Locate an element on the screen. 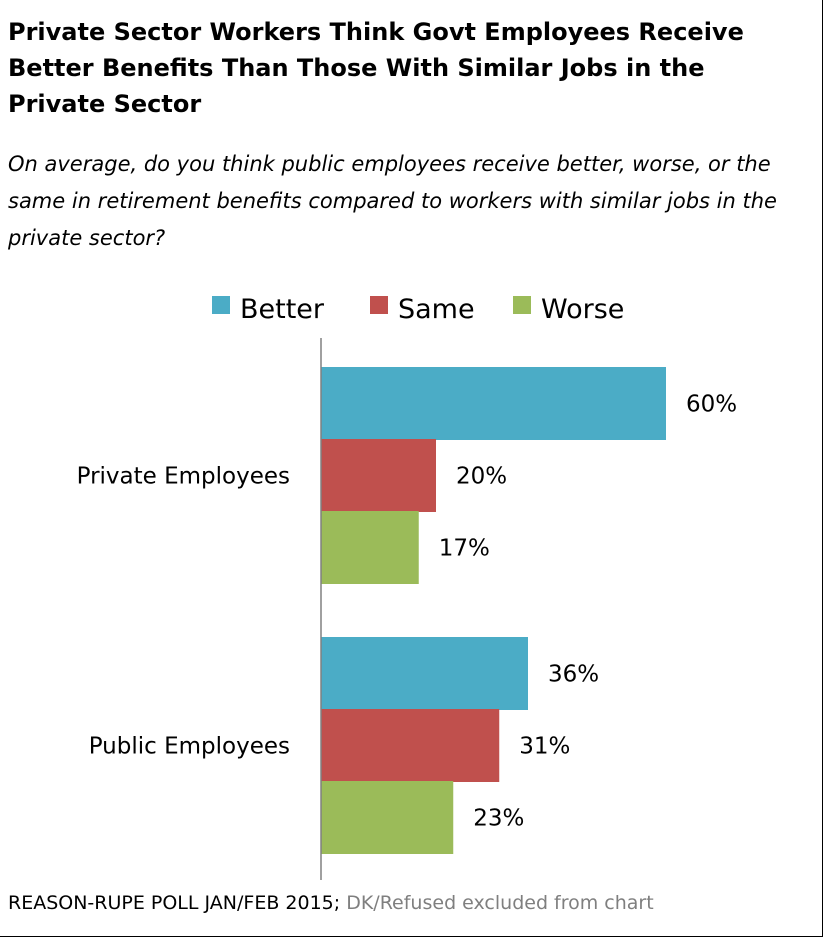 This screenshot has height=939, width=825. bar-better-public is located at coordinates (424, 673).